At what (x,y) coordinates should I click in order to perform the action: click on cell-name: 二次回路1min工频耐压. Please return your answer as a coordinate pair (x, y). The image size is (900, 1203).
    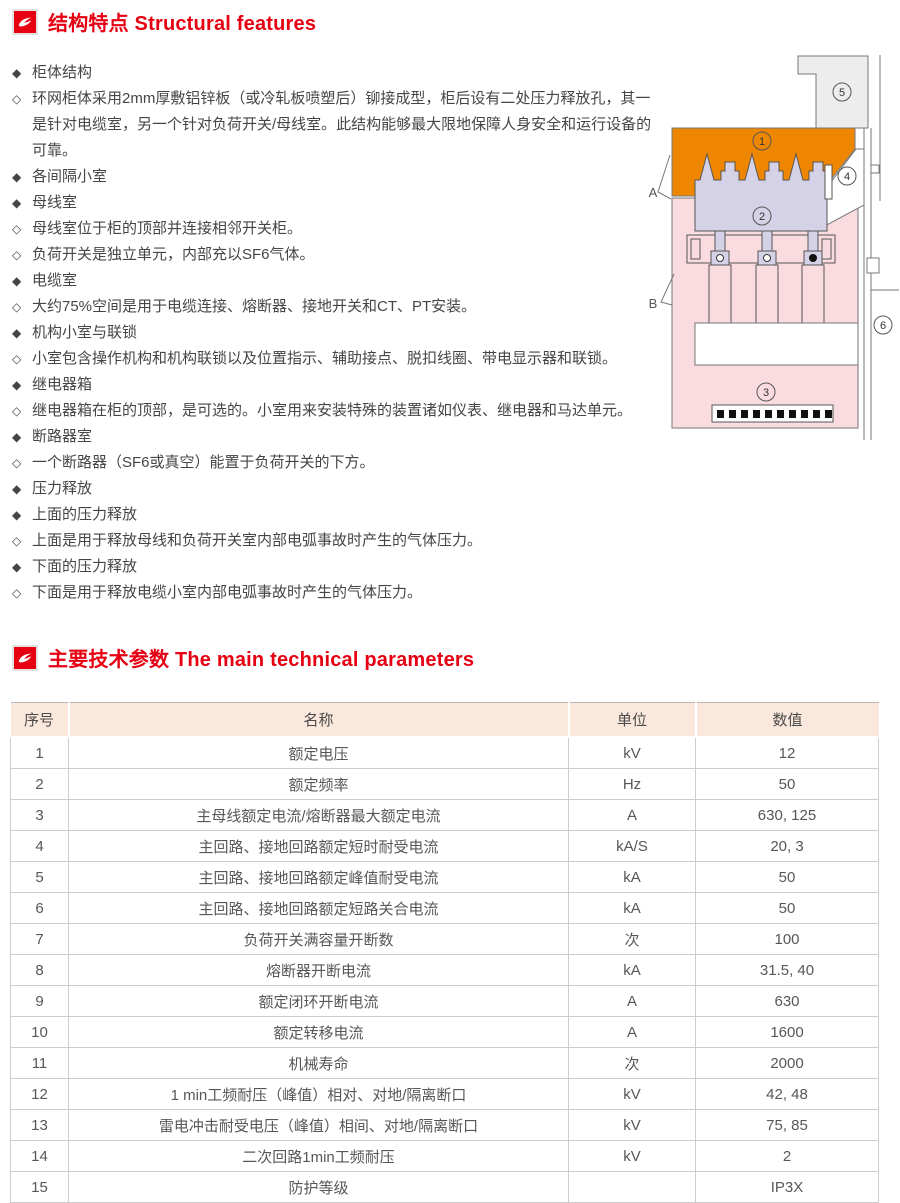
    Looking at the image, I should click on (318, 1156).